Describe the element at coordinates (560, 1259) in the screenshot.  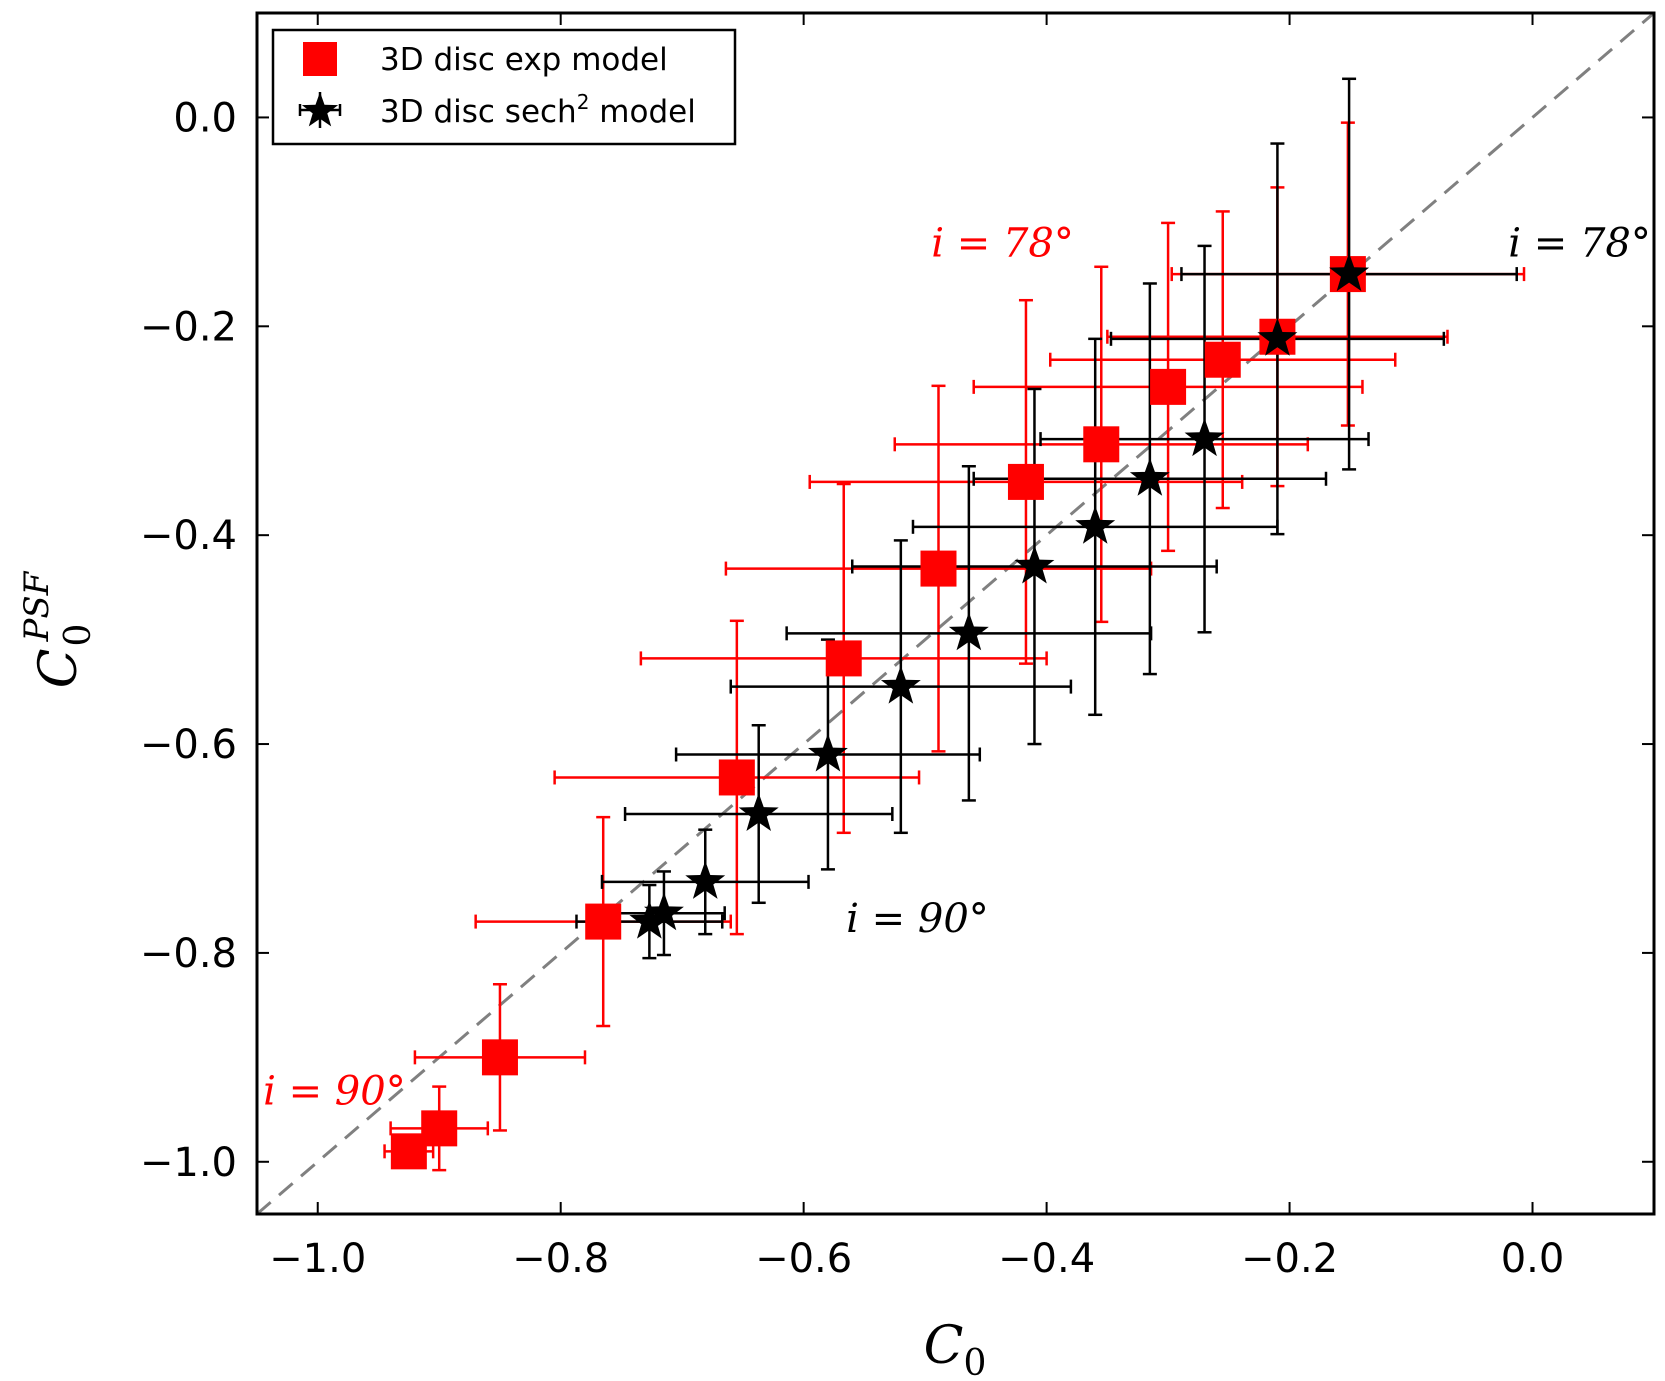
I see `x-tick-label: −0.8` at that location.